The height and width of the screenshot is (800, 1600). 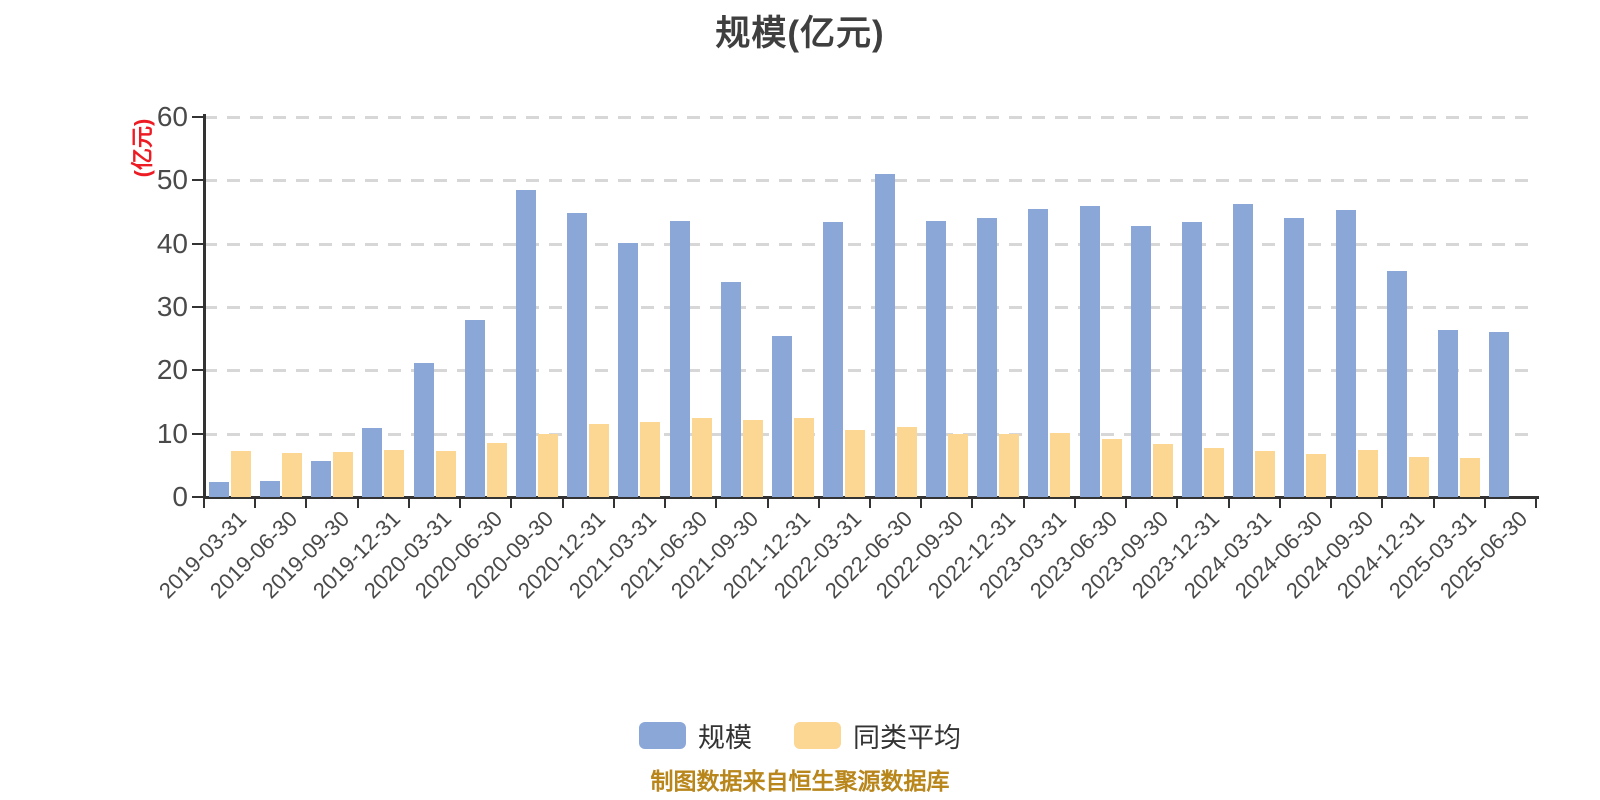 What do you see at coordinates (172, 116) in the screenshot?
I see `y-axis-tick-label: 60` at bounding box center [172, 116].